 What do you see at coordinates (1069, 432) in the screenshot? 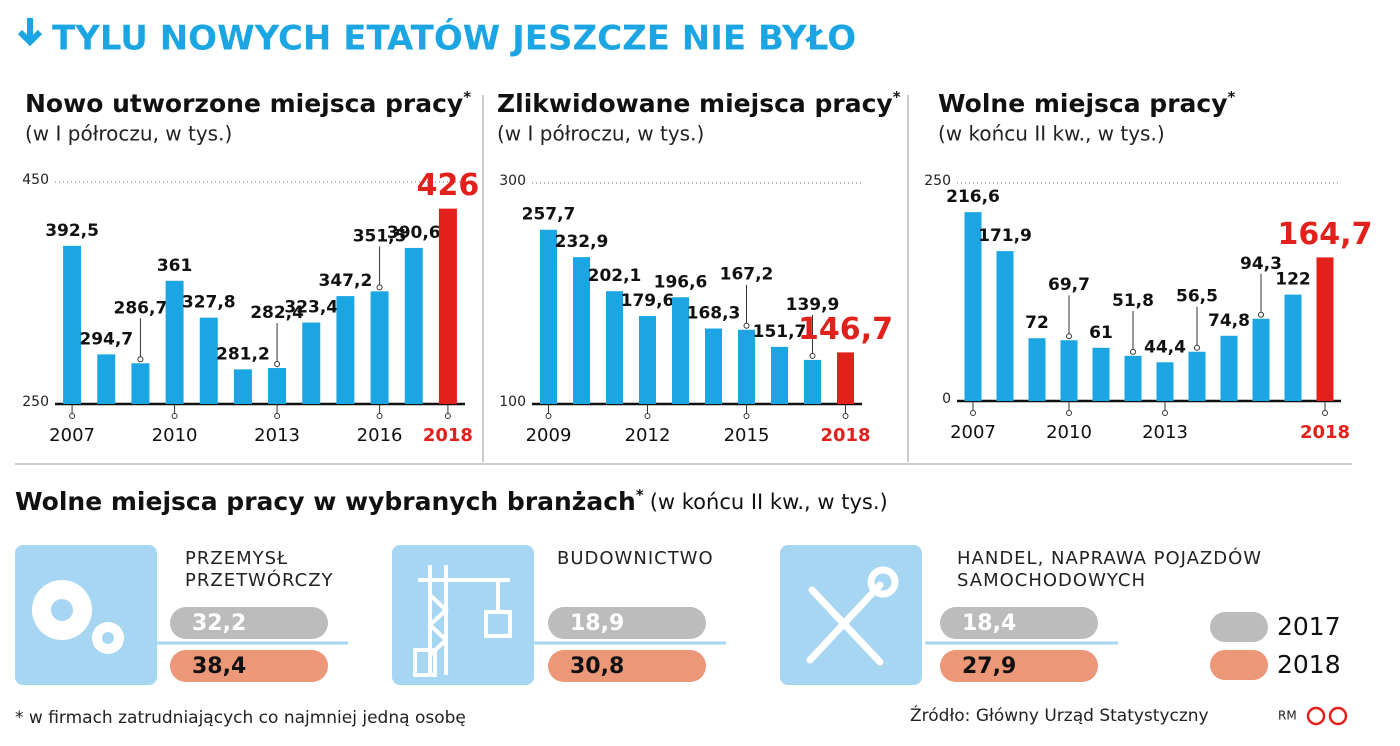
I see `x-tick-label: 2010` at bounding box center [1069, 432].